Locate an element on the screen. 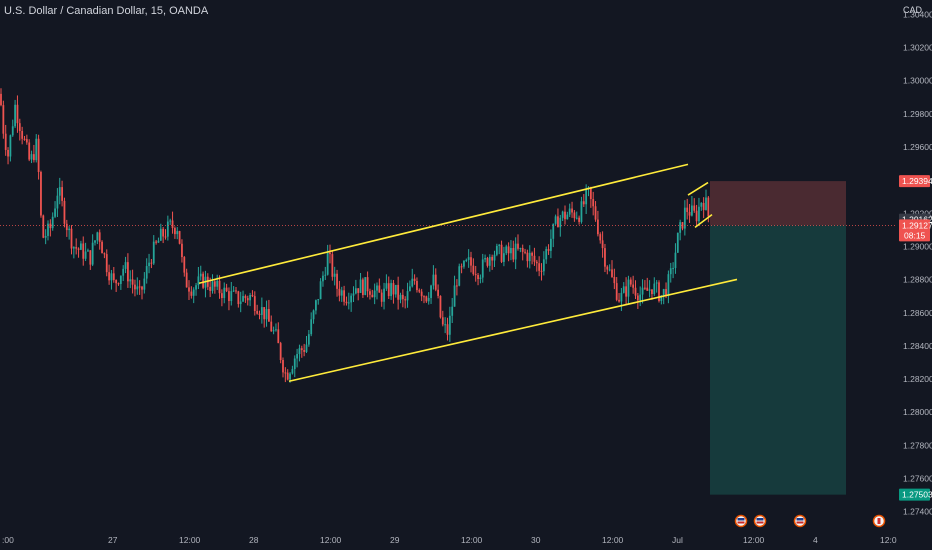 This screenshot has height=550, width=932. y-tick-label: 1.28200 is located at coordinates (917, 379).